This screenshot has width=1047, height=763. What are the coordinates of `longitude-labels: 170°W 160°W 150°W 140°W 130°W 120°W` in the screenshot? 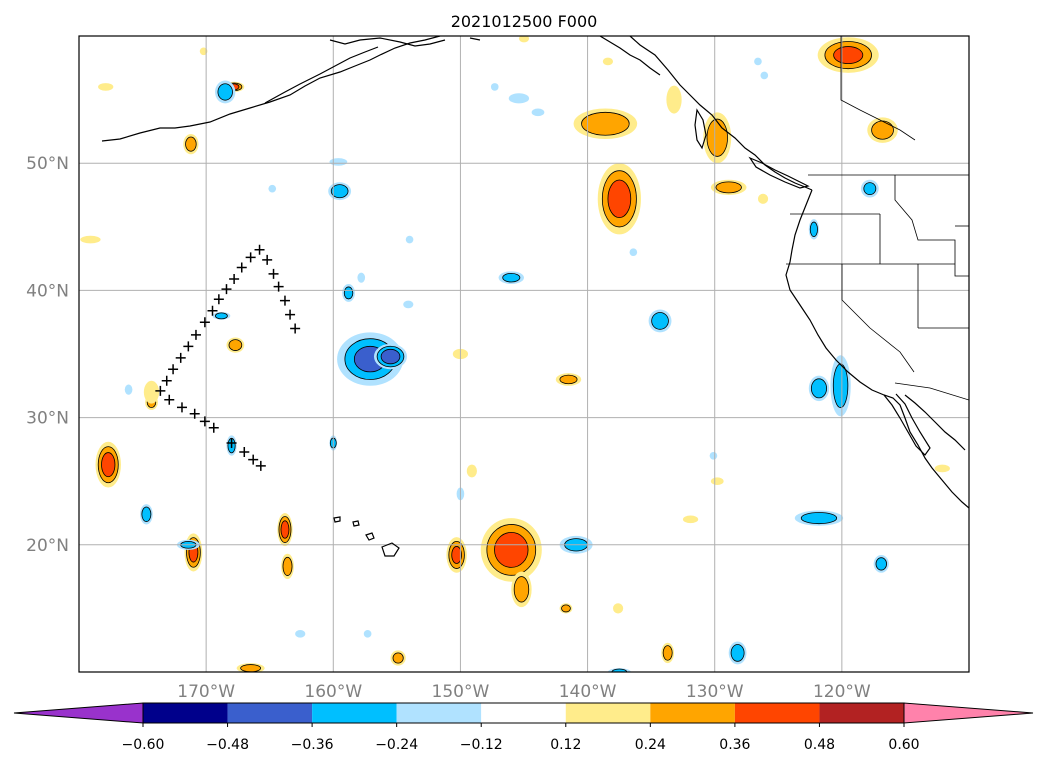 It's located at (524, 692).